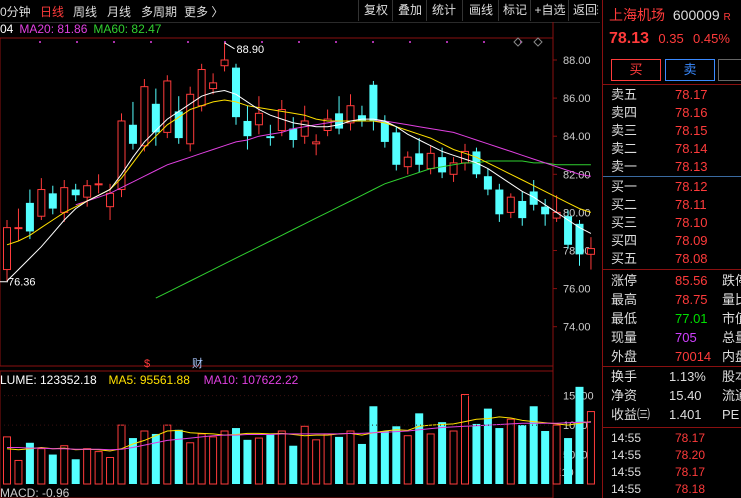  Describe the element at coordinates (672, 338) in the screenshot. I see `stat-row-3: 现量 705 总量` at that location.